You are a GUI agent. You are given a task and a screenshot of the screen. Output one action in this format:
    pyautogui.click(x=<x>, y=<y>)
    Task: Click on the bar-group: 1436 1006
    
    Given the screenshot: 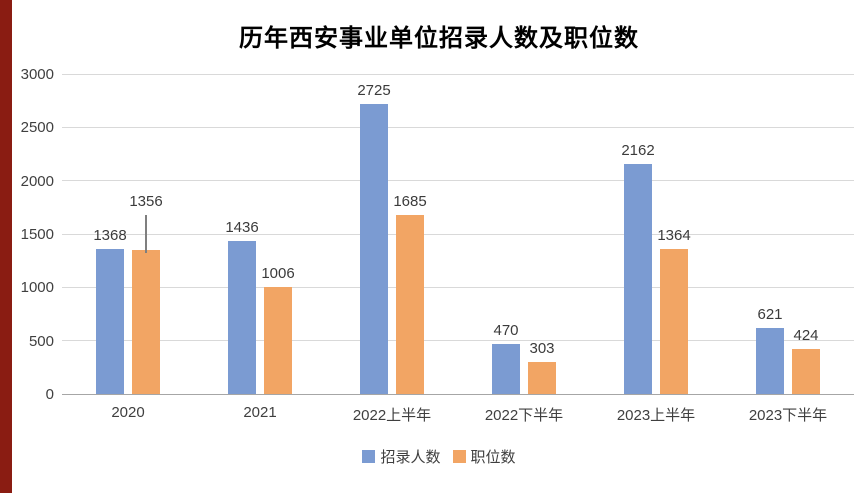 What is the action you would take?
    pyautogui.click(x=260, y=234)
    